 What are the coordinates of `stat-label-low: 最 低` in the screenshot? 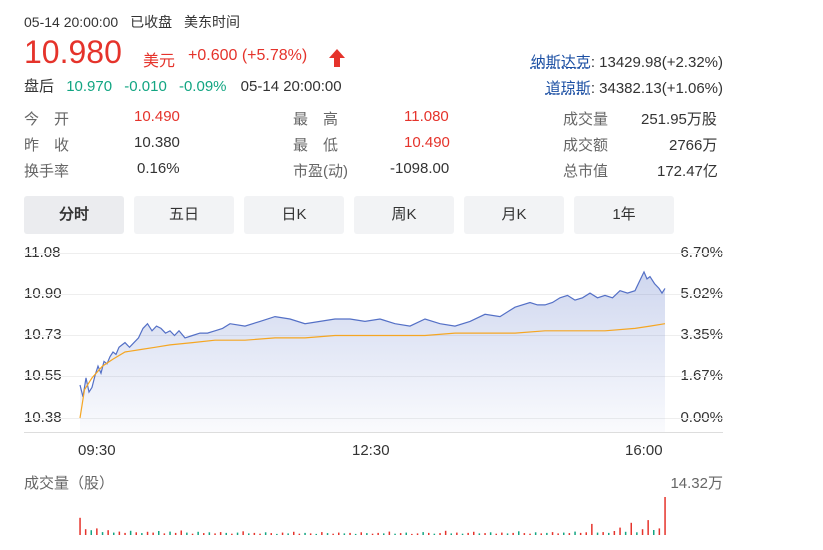 It's located at (316, 145).